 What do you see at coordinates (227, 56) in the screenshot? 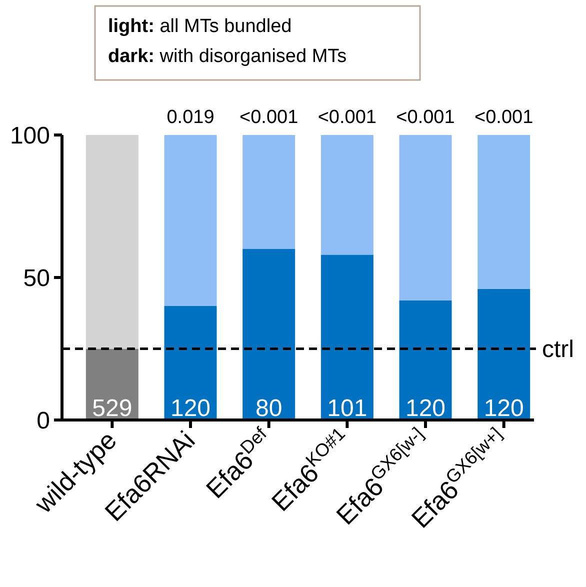
I see `text: dark: with disorganised MTs` at bounding box center [227, 56].